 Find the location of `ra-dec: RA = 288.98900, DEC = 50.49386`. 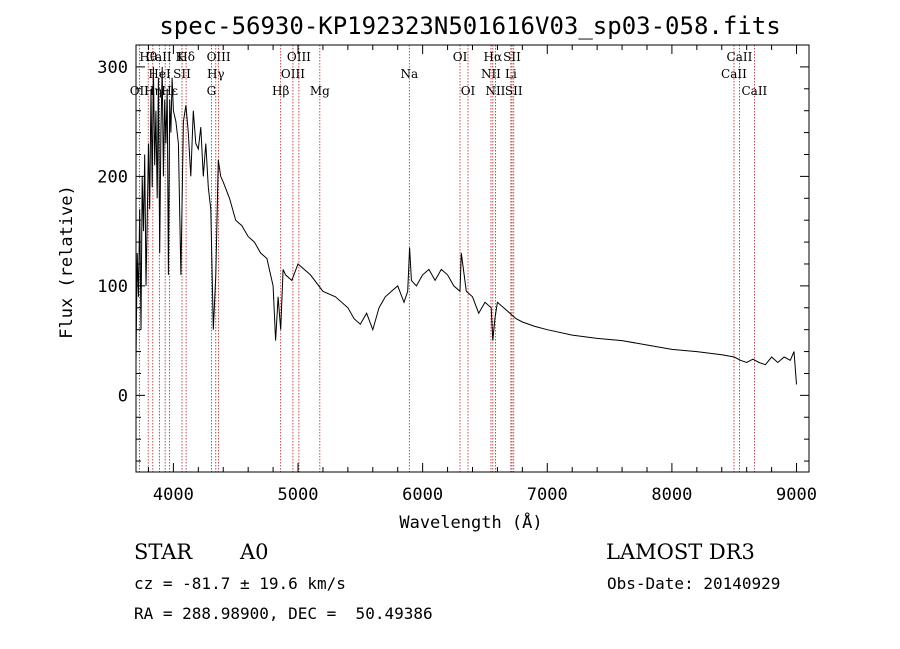

ra-dec: RA = 288.98900, DEC = 50.49386 is located at coordinates (283, 613).